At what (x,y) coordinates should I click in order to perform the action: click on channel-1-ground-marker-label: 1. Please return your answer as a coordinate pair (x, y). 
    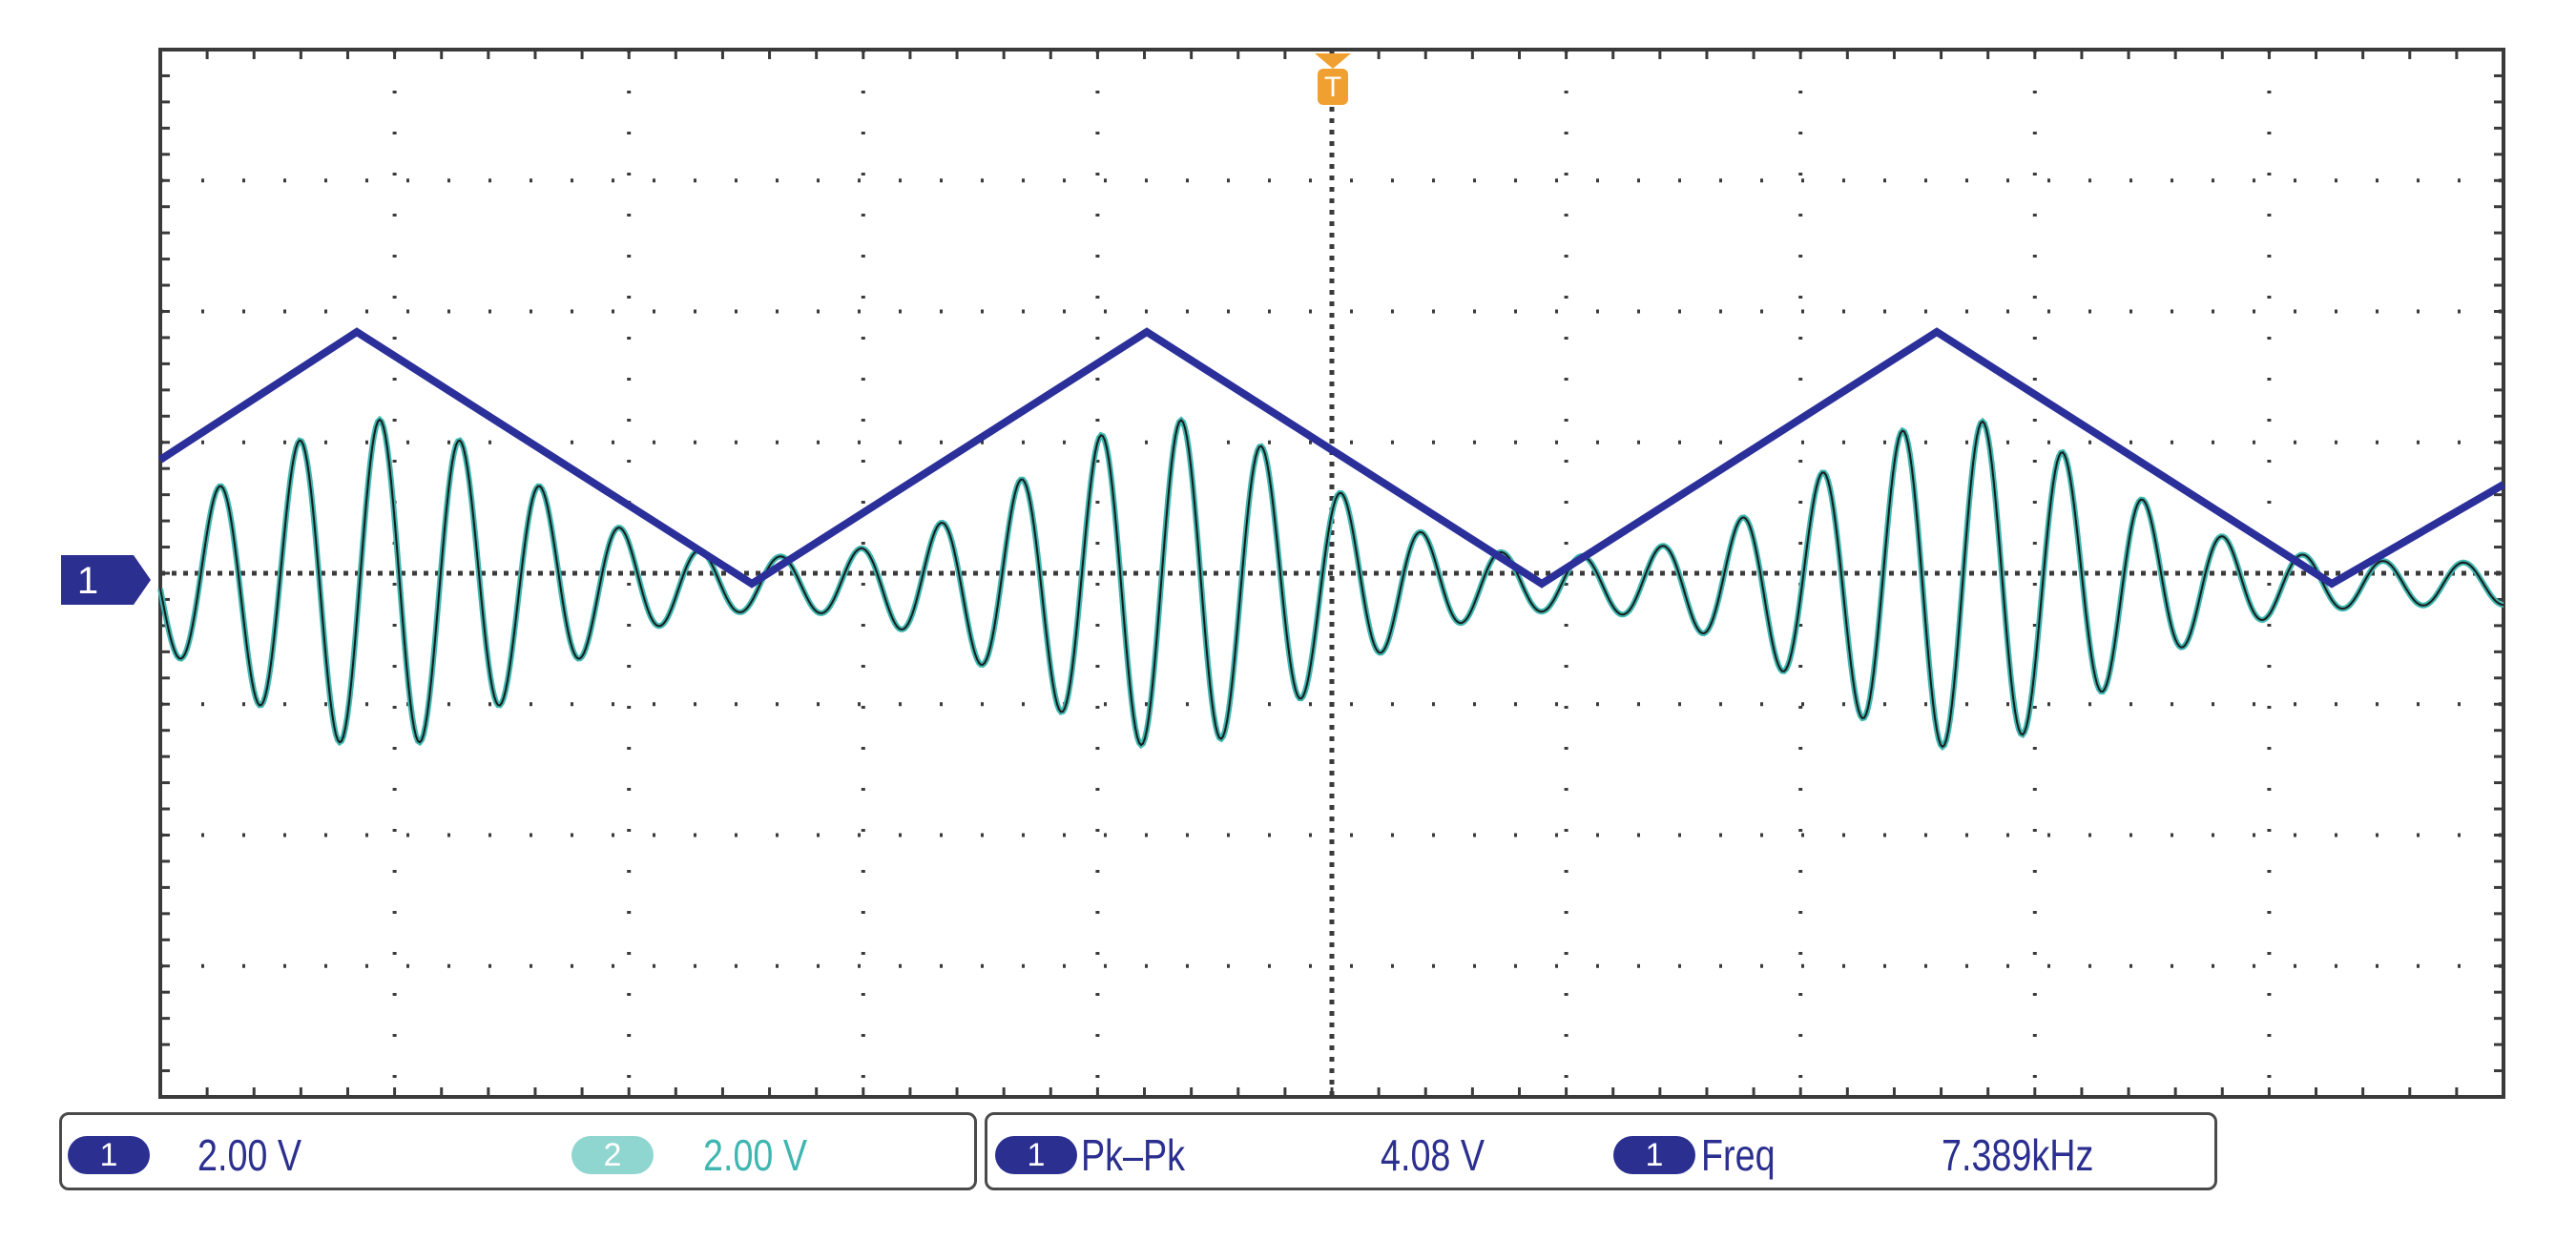
    Looking at the image, I should click on (87, 581).